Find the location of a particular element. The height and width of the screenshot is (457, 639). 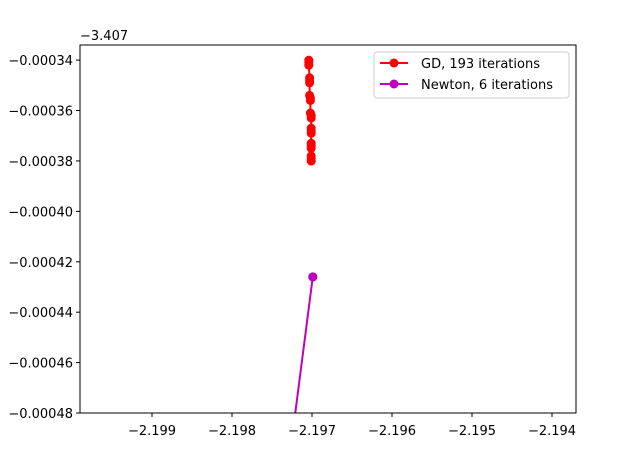

x-tick-label: −2.198 is located at coordinates (232, 431).